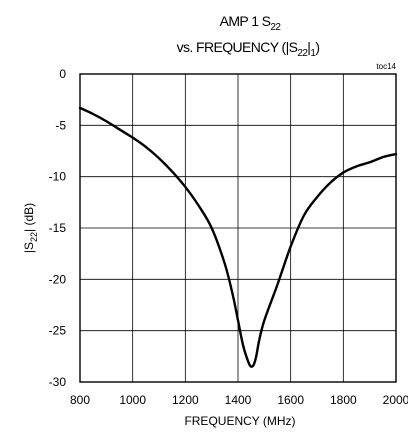 The image size is (408, 445). Describe the element at coordinates (30, 228) in the screenshot. I see `y-axis-label: |S22| (dB)` at that location.